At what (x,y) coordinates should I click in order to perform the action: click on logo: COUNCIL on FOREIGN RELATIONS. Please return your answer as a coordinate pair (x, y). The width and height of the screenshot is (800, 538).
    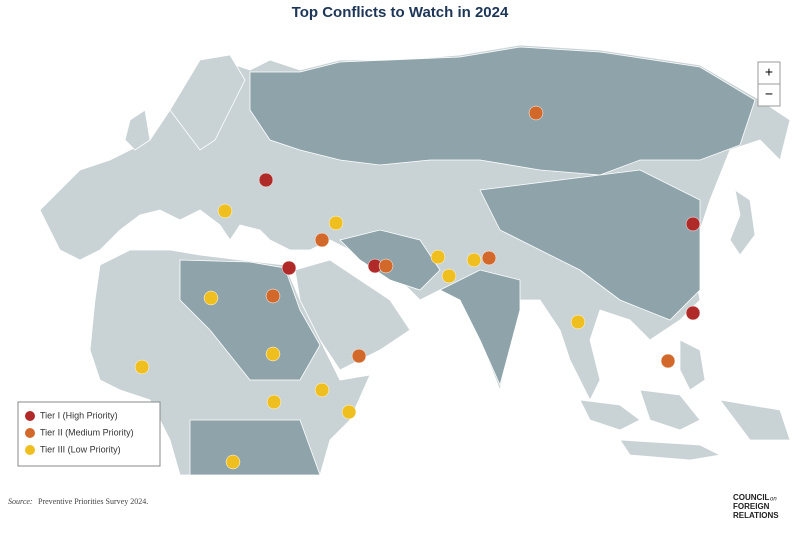
    Looking at the image, I should click on (756, 506).